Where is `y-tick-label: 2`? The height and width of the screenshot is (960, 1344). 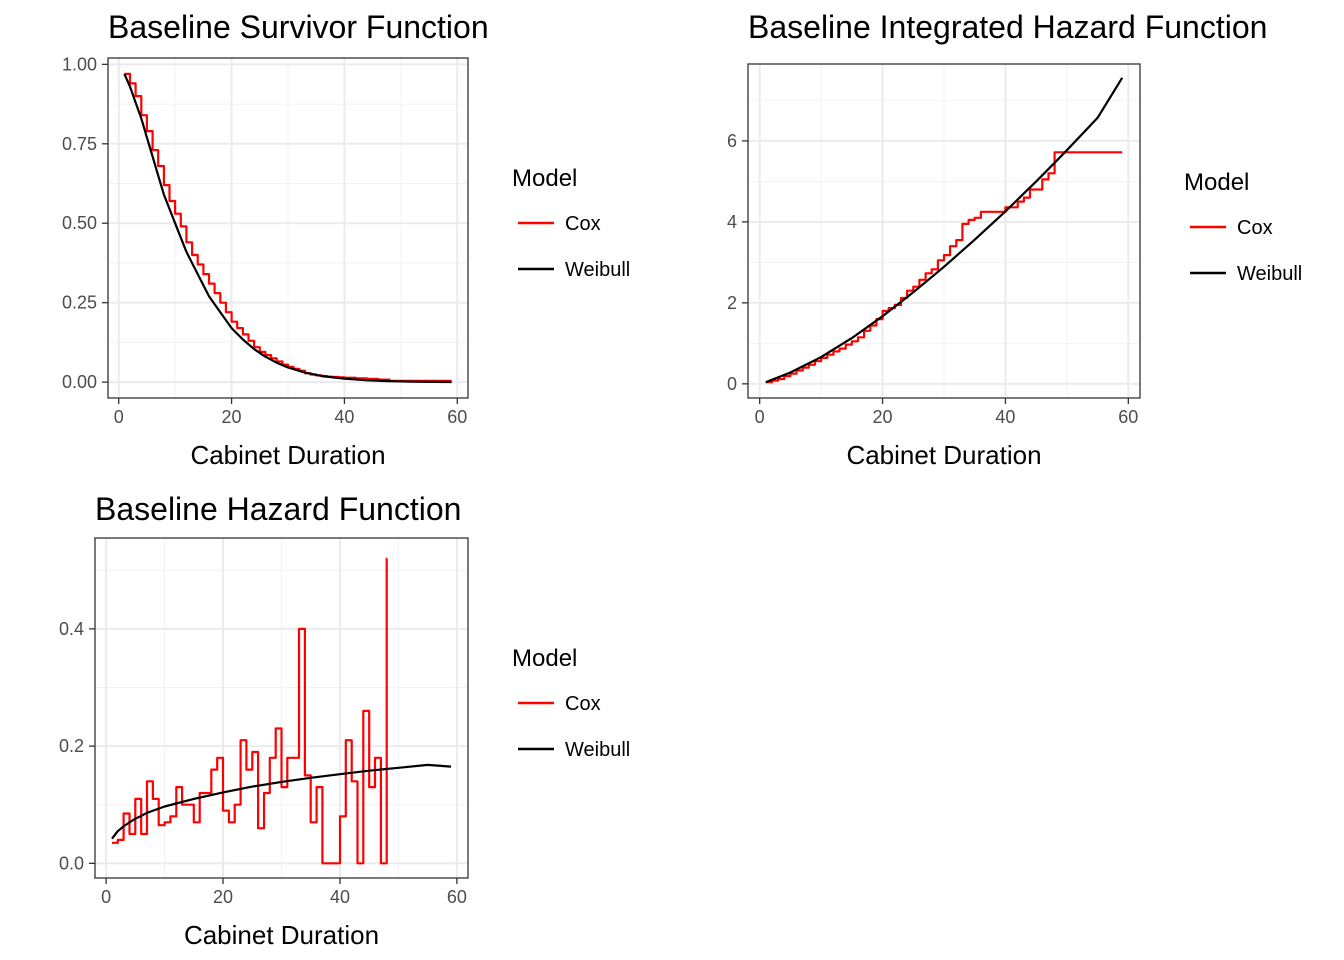 y-tick-label: 2 is located at coordinates (732, 303).